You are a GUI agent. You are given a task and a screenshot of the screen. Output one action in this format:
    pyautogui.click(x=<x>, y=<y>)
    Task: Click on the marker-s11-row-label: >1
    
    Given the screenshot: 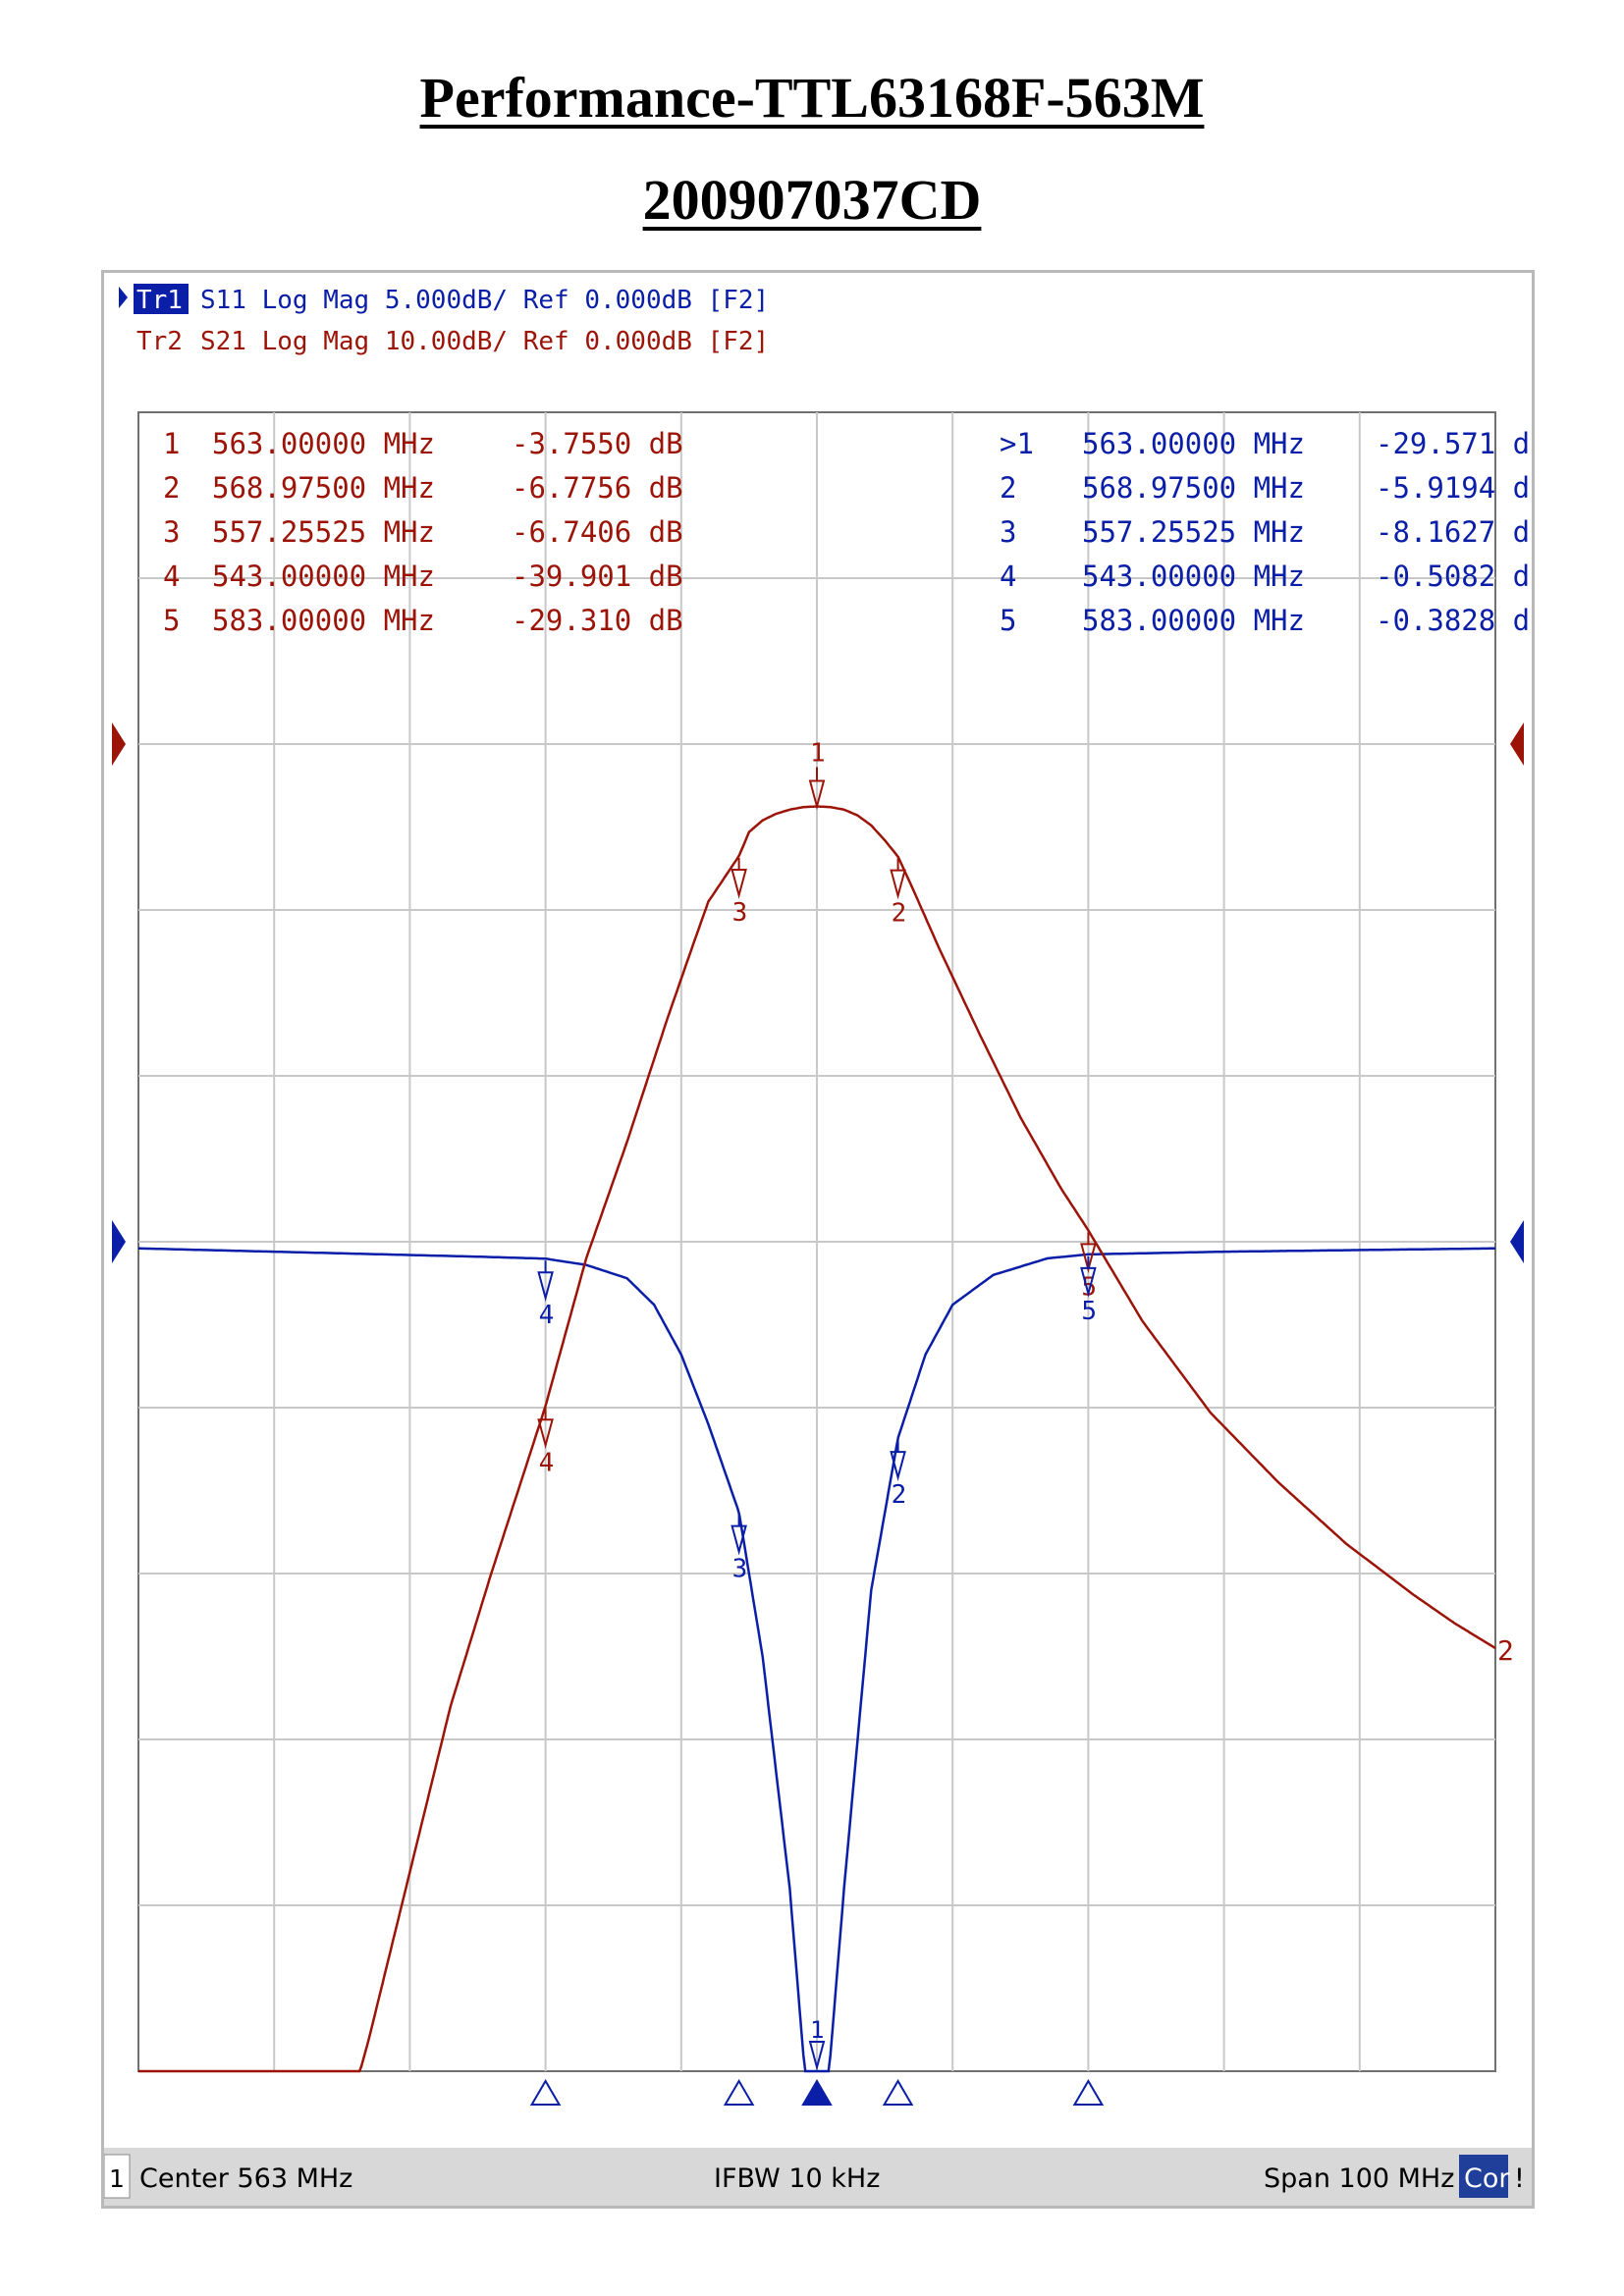 What is the action you would take?
    pyautogui.click(x=1017, y=443)
    